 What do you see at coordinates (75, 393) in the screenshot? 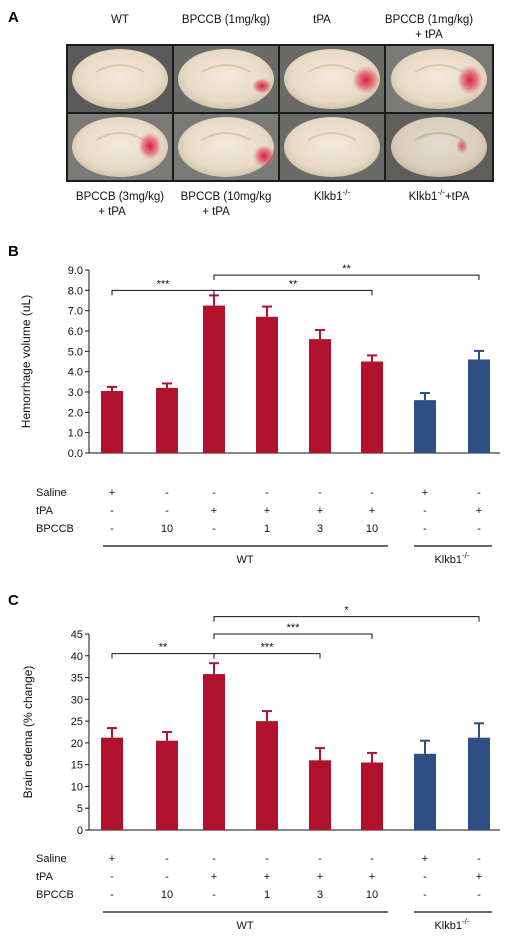
I see `y-tick-label: 3.0` at bounding box center [75, 393].